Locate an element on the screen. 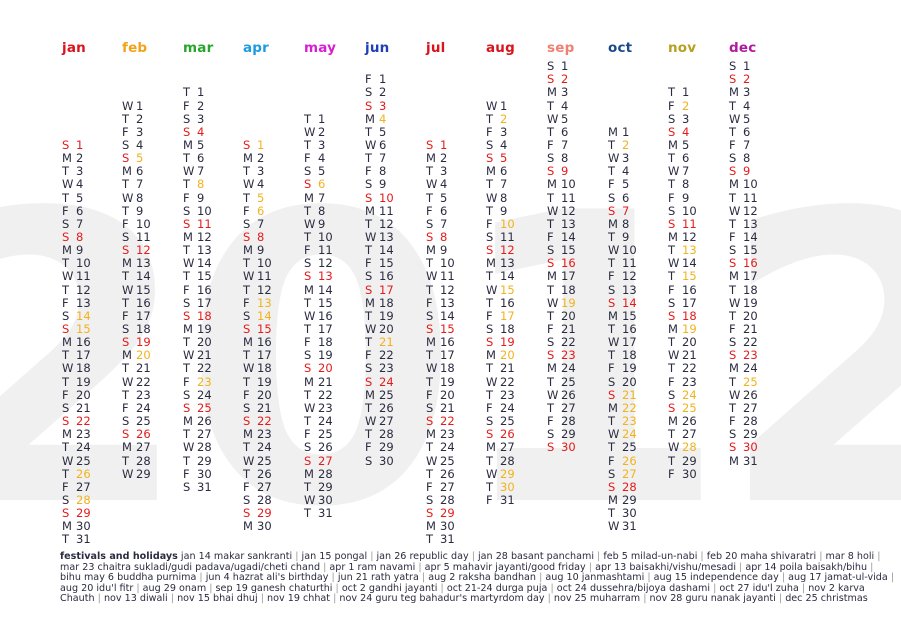 This screenshot has width=901, height=637. day-nov-13: T 13 is located at coordinates (682, 250).